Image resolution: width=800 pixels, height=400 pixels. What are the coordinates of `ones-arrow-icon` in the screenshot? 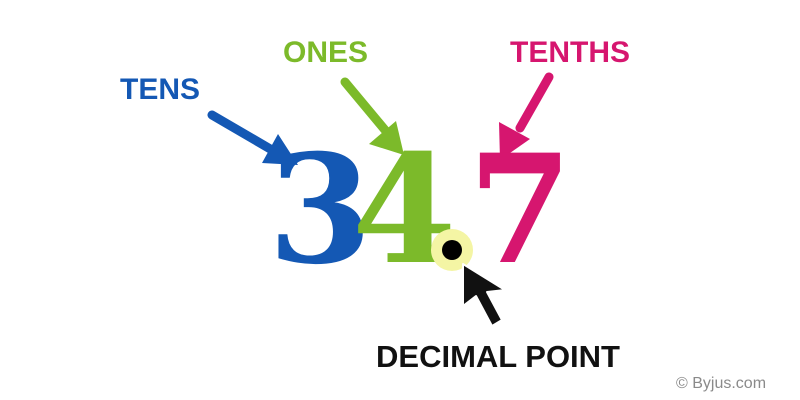 It's located at (372, 116).